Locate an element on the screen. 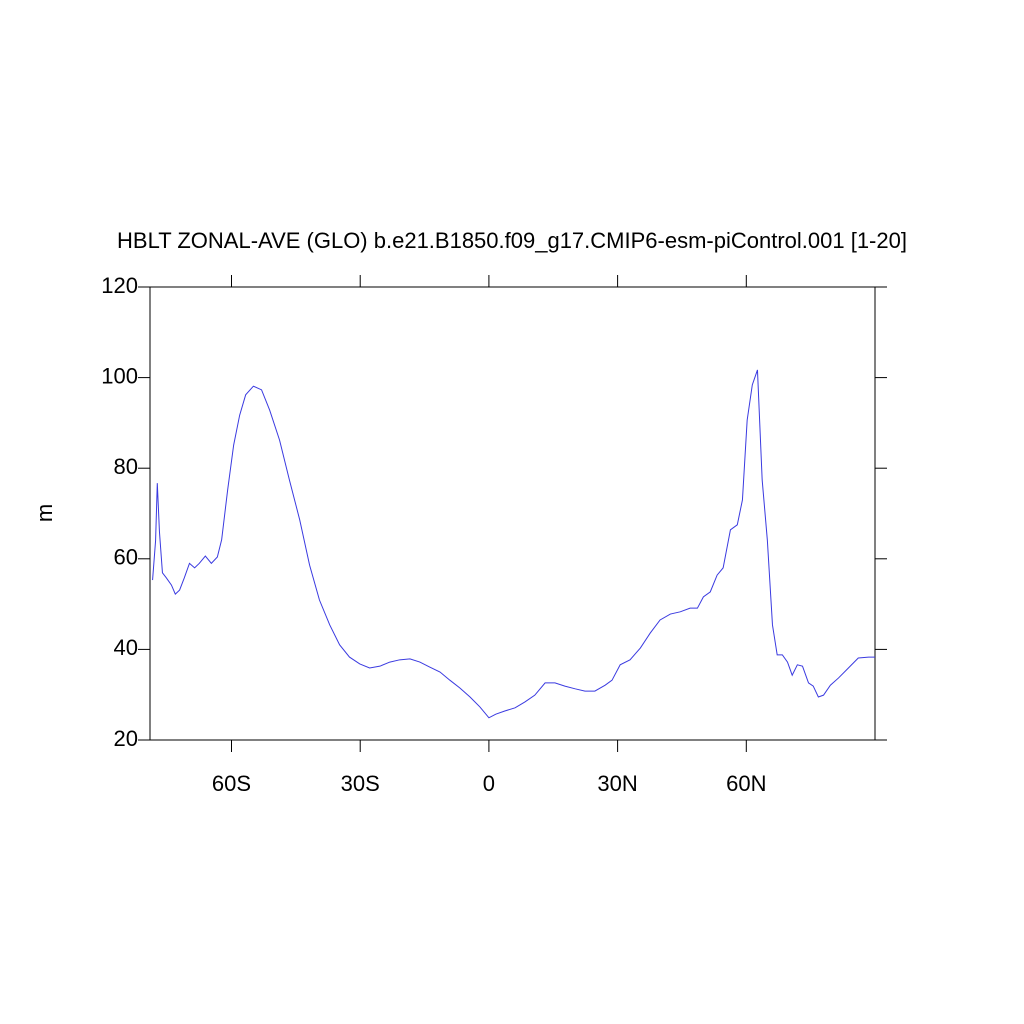 The width and height of the screenshot is (1024, 1024). y-tick-label: 40 is located at coordinates (126, 647).